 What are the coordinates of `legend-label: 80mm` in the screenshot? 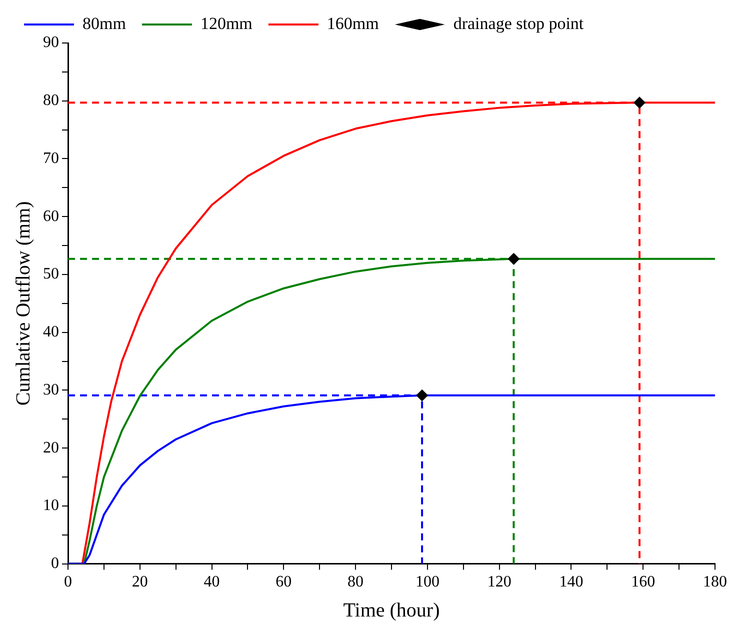 It's located at (104, 23).